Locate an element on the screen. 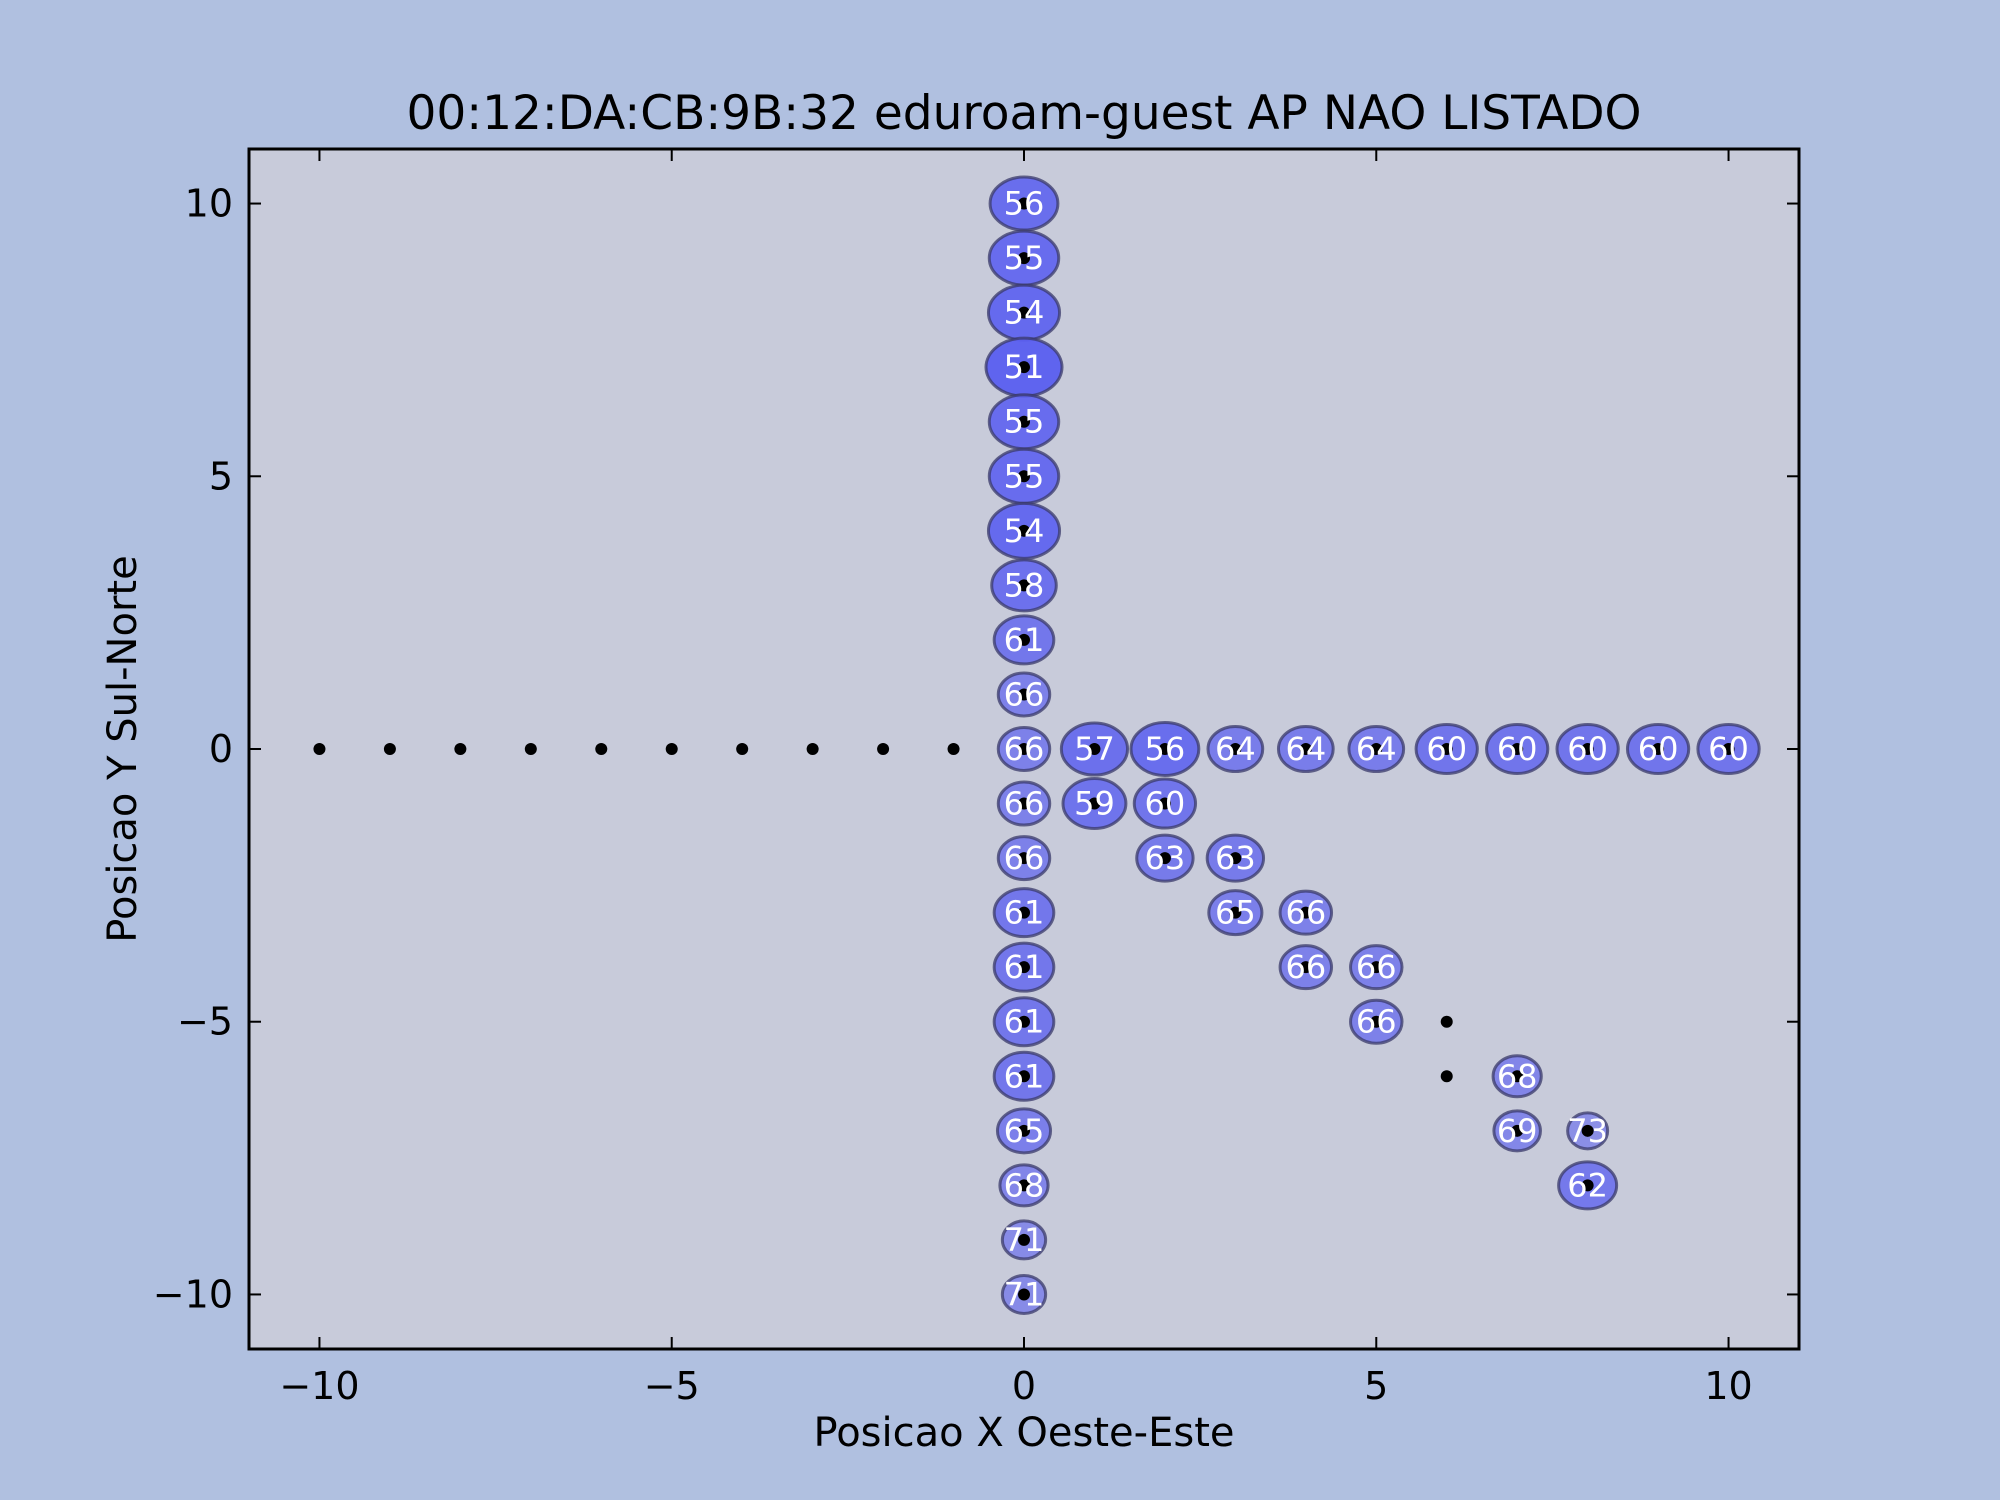 Image resolution: width=2000 pixels, height=1500 pixels. signal-label: 58 is located at coordinates (1024, 585).